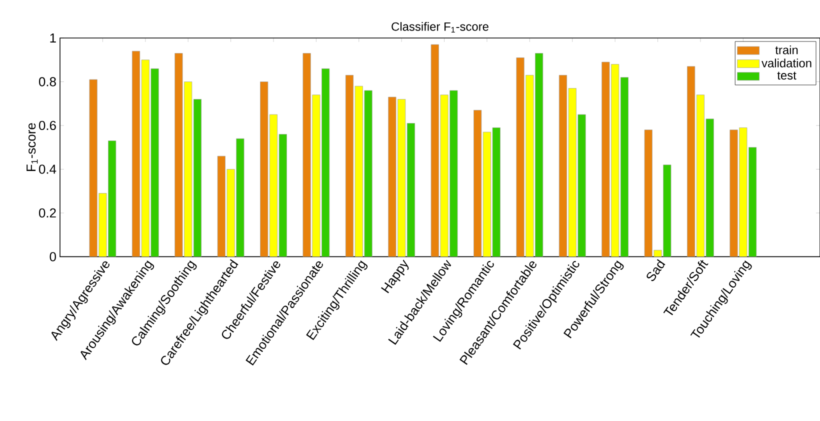 The width and height of the screenshot is (820, 421). I want to click on y-tick-label: 0.4, so click(47, 169).